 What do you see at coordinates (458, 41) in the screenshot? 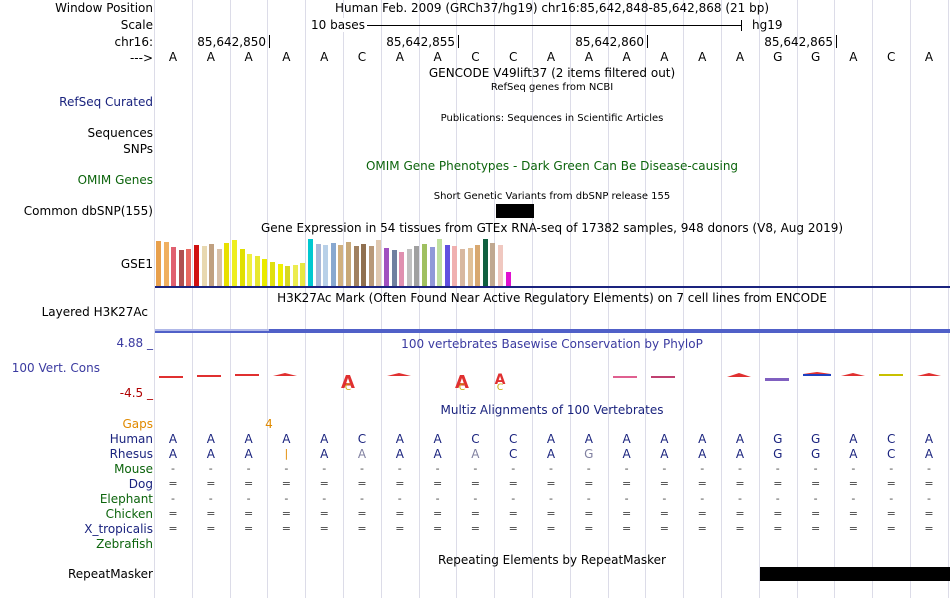
I see `coordinate-tick-mark` at bounding box center [458, 41].